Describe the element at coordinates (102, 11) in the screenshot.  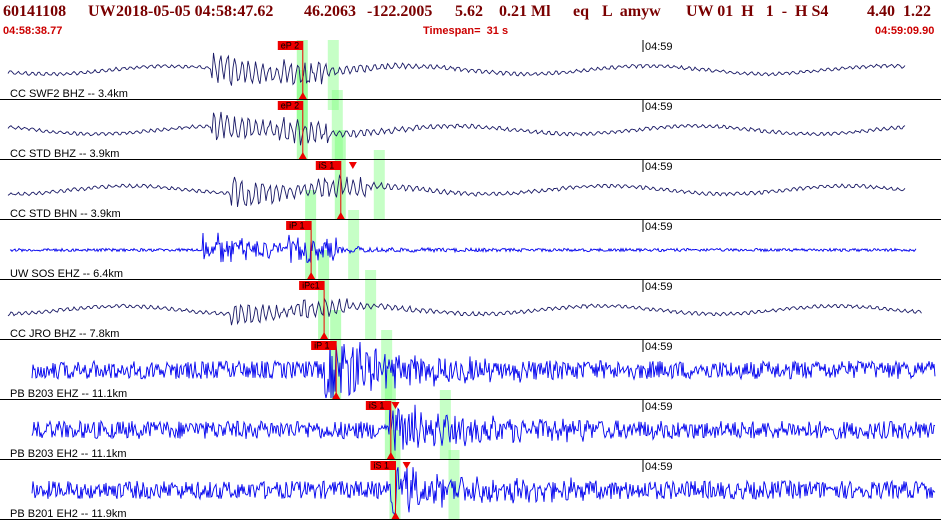
I see `network-code: UW` at that location.